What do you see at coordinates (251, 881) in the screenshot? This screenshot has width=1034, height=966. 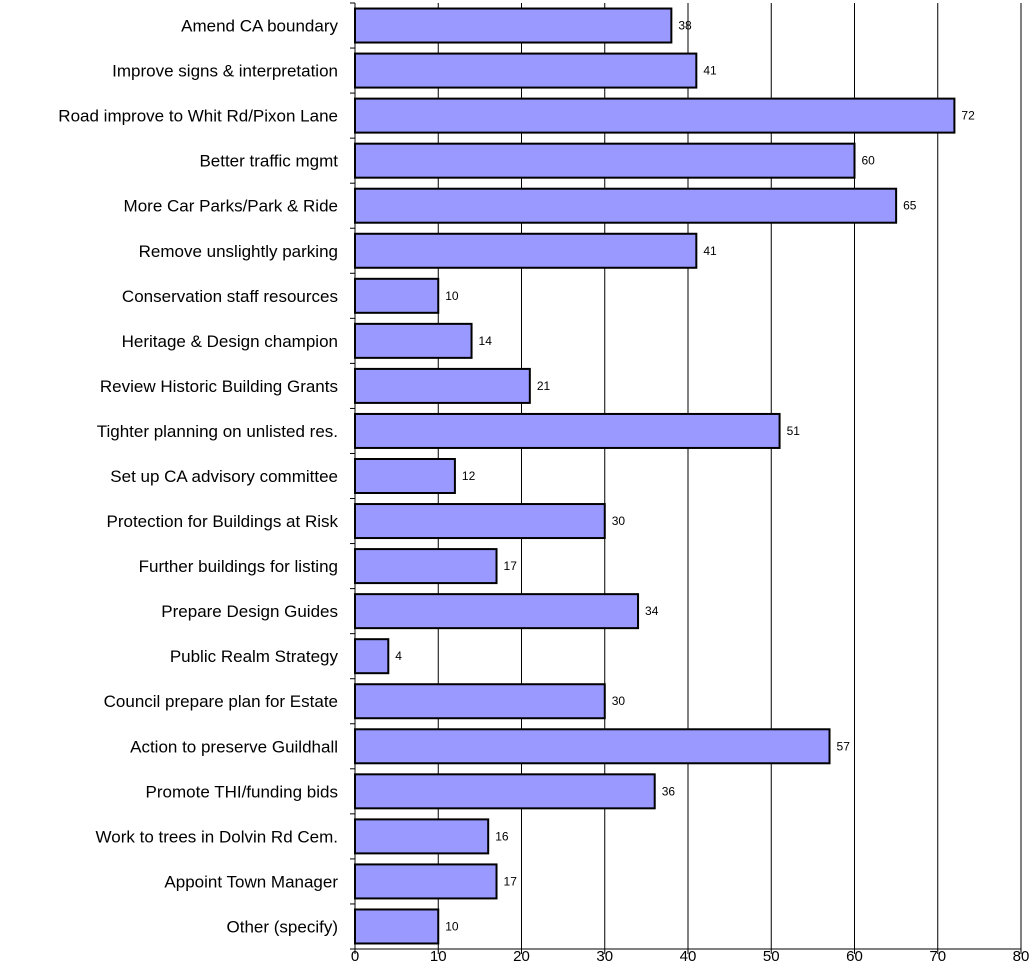 I see `category-label: Appoint Town Manager` at bounding box center [251, 881].